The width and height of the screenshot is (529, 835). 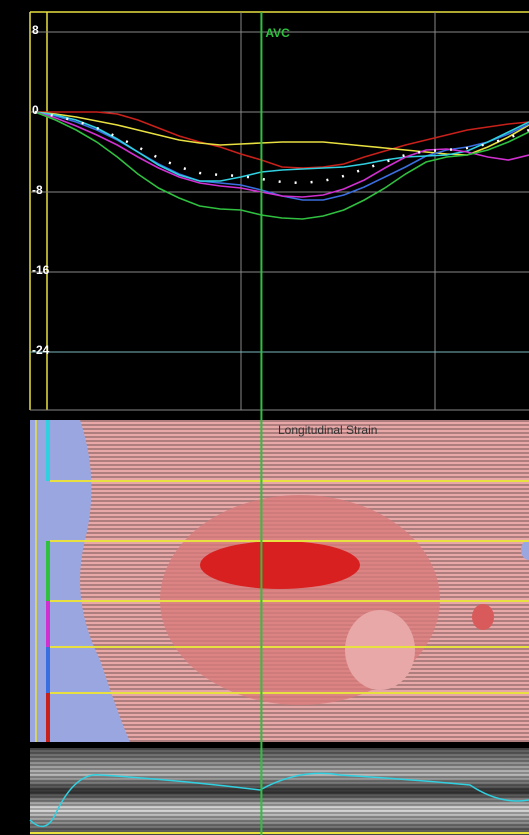 What do you see at coordinates (279, 791) in the screenshot?
I see `m-mode-image` at bounding box center [279, 791].